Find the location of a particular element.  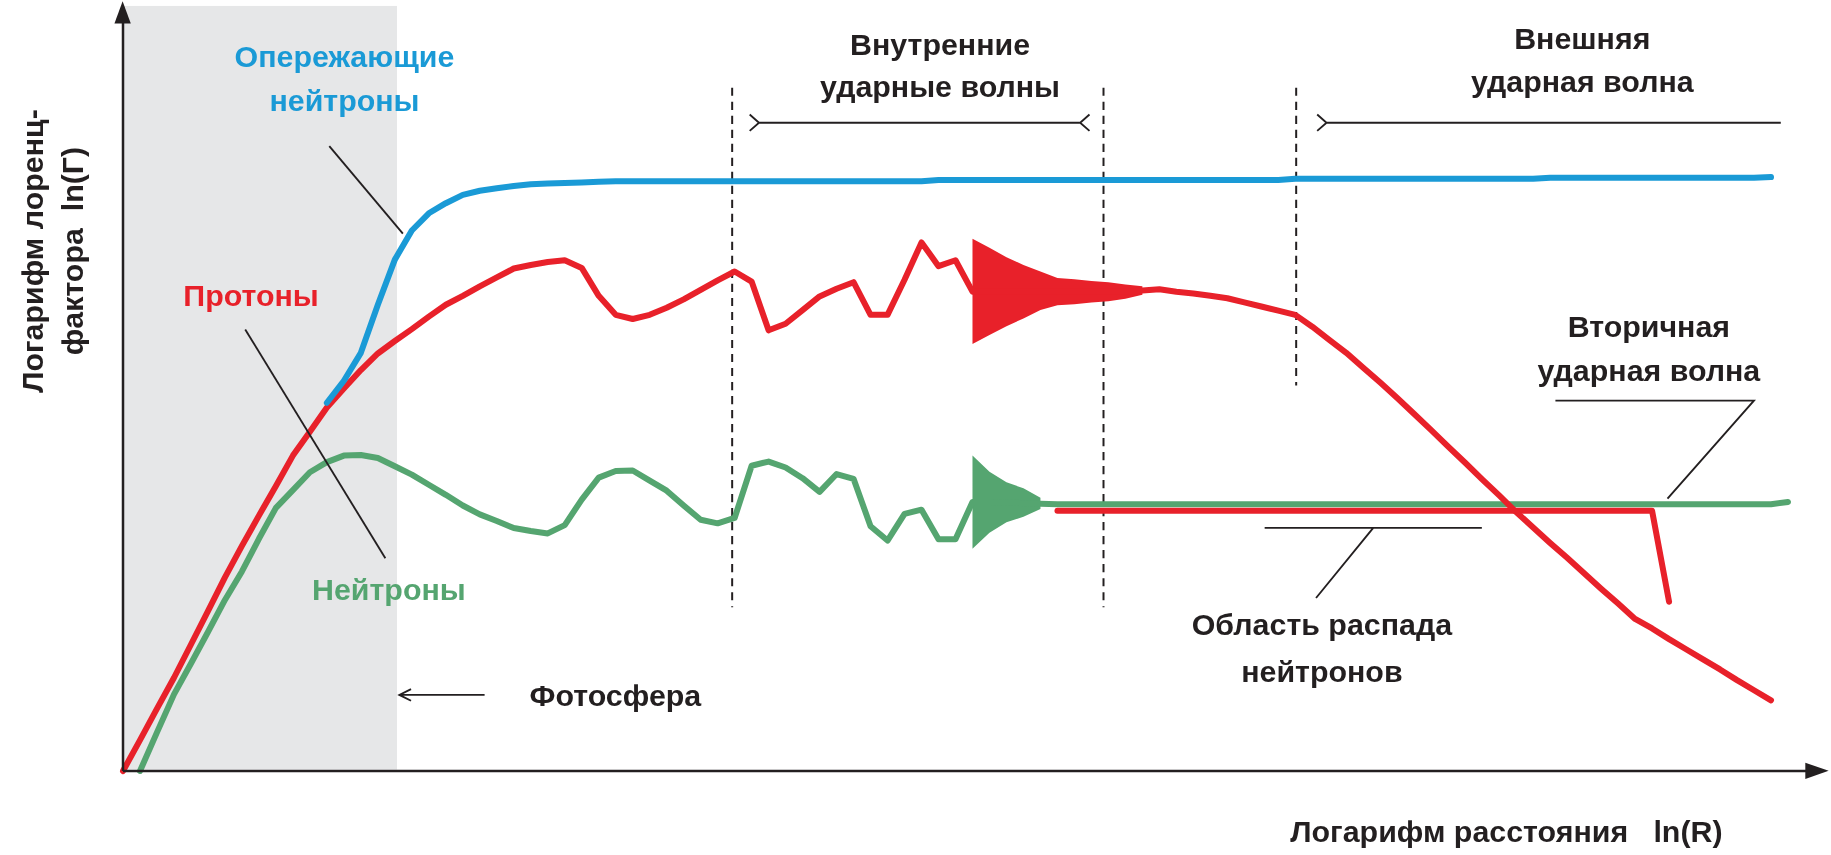

y-axis-title: Логарифм лоренц- фактора ln(Г) is located at coordinates (53, 251).